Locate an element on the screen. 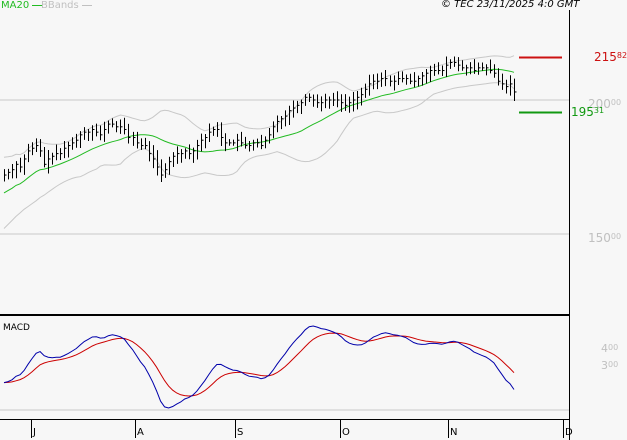  price-label-200-dec: 00 is located at coordinates (616, 102).